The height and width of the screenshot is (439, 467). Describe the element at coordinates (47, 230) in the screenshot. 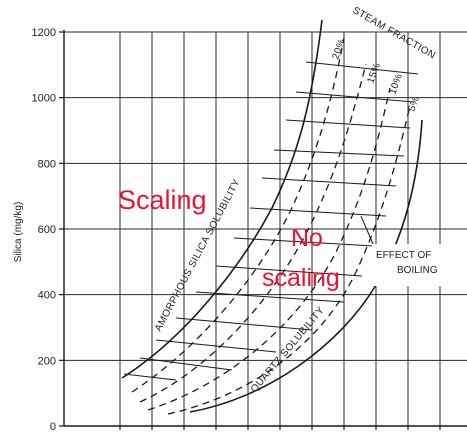

I see `y-tick-label: 600` at that location.